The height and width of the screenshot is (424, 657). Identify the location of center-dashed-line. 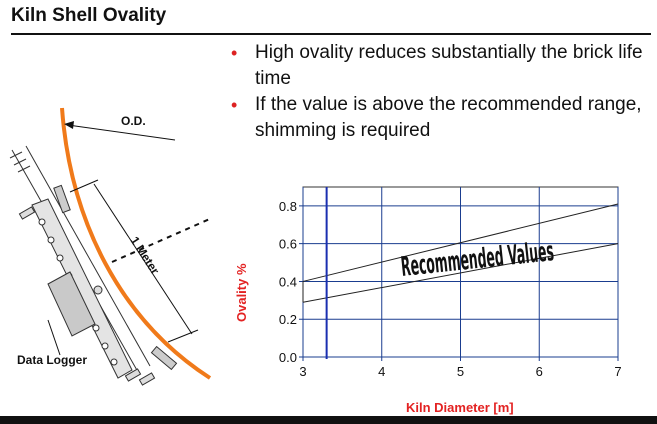
(162, 240).